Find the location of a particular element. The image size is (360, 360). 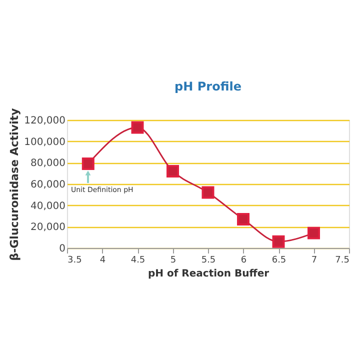

x-tick-label: 4.5 is located at coordinates (138, 261).